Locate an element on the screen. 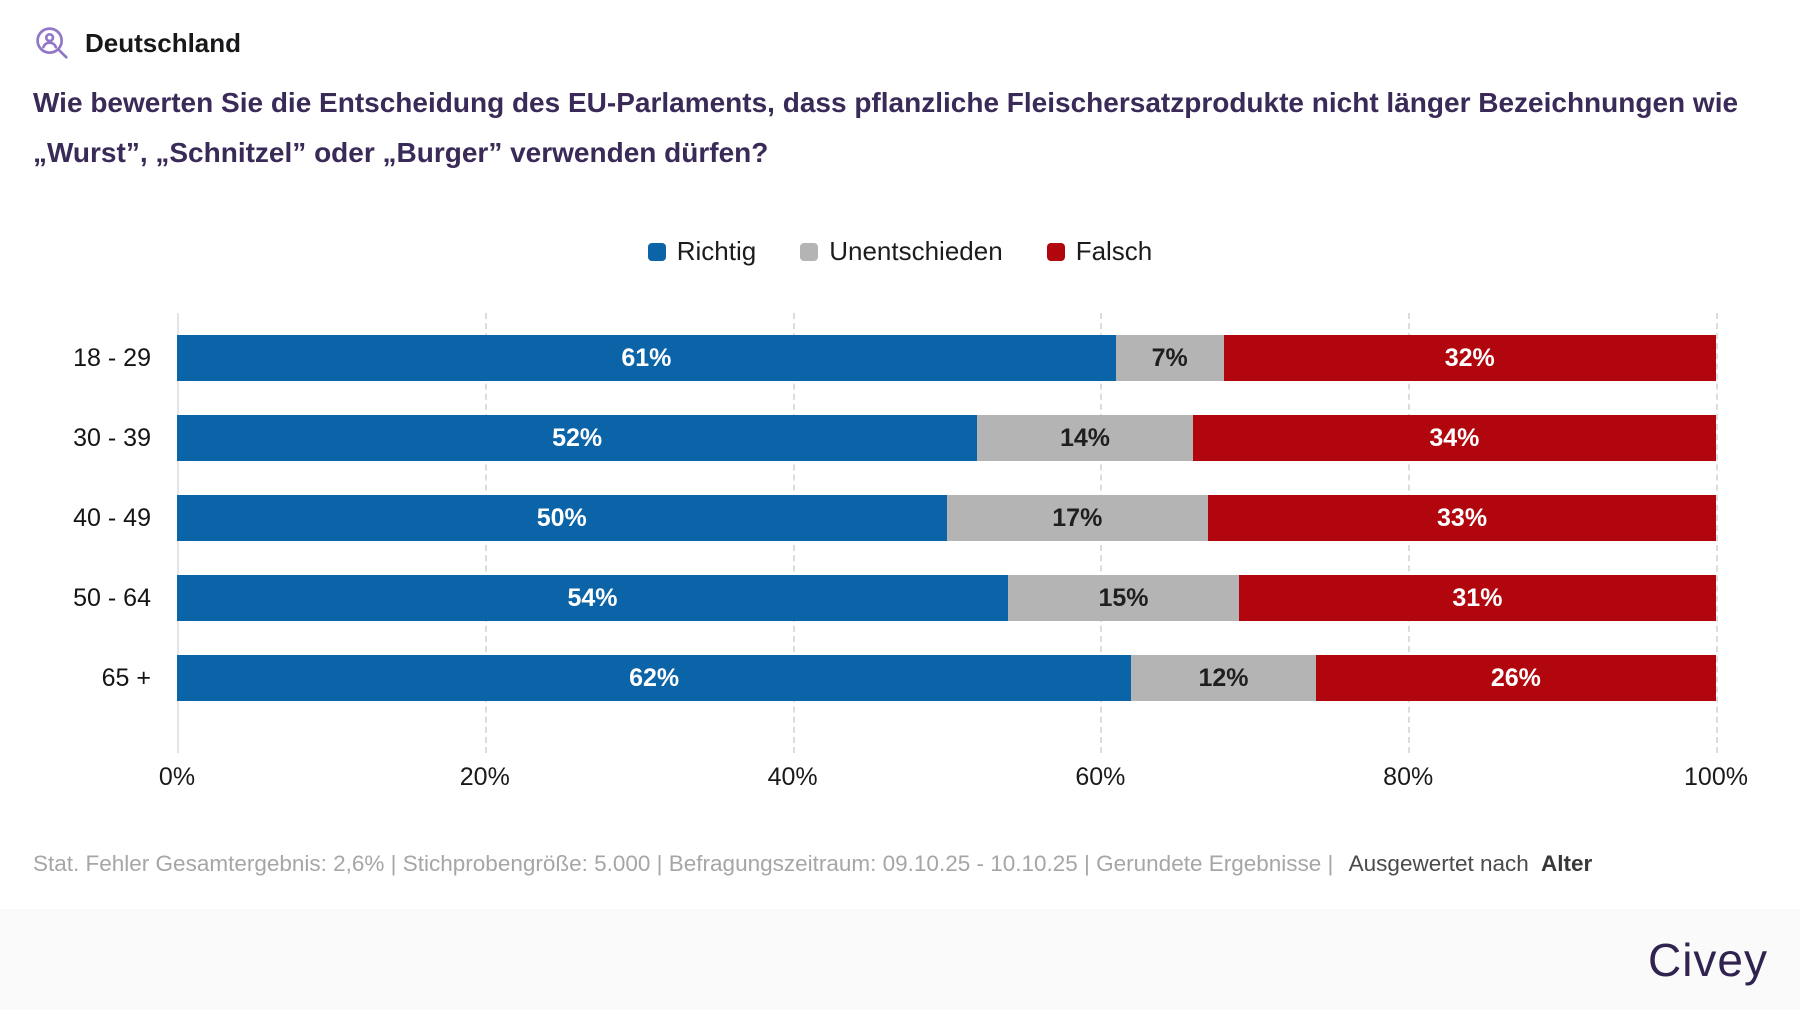 The width and height of the screenshot is (1800, 1010). chart-legend: Richtig Unentschieden Falsch is located at coordinates (900, 251).